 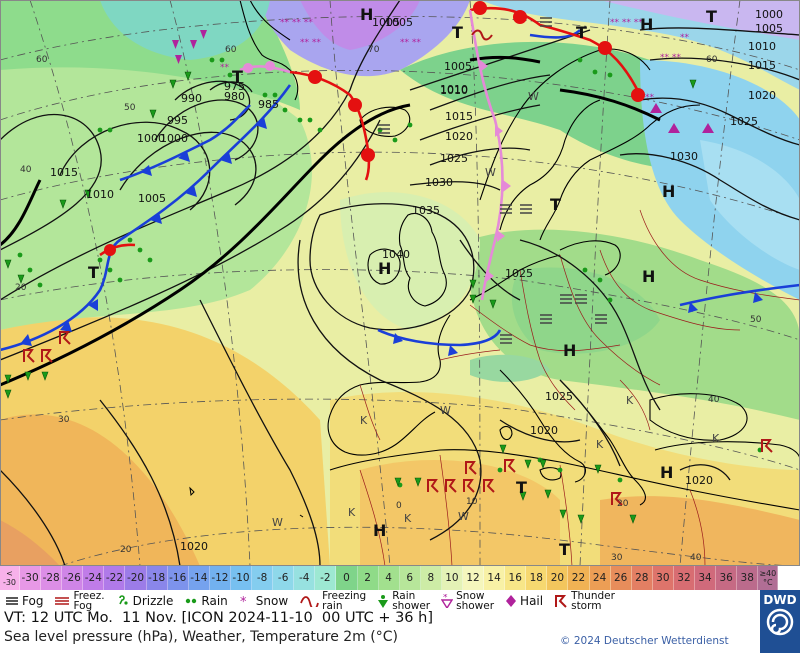 What do you see at coordinates (94, 578) in the screenshot?
I see `temperature-scale-cell: -24` at bounding box center [94, 578].